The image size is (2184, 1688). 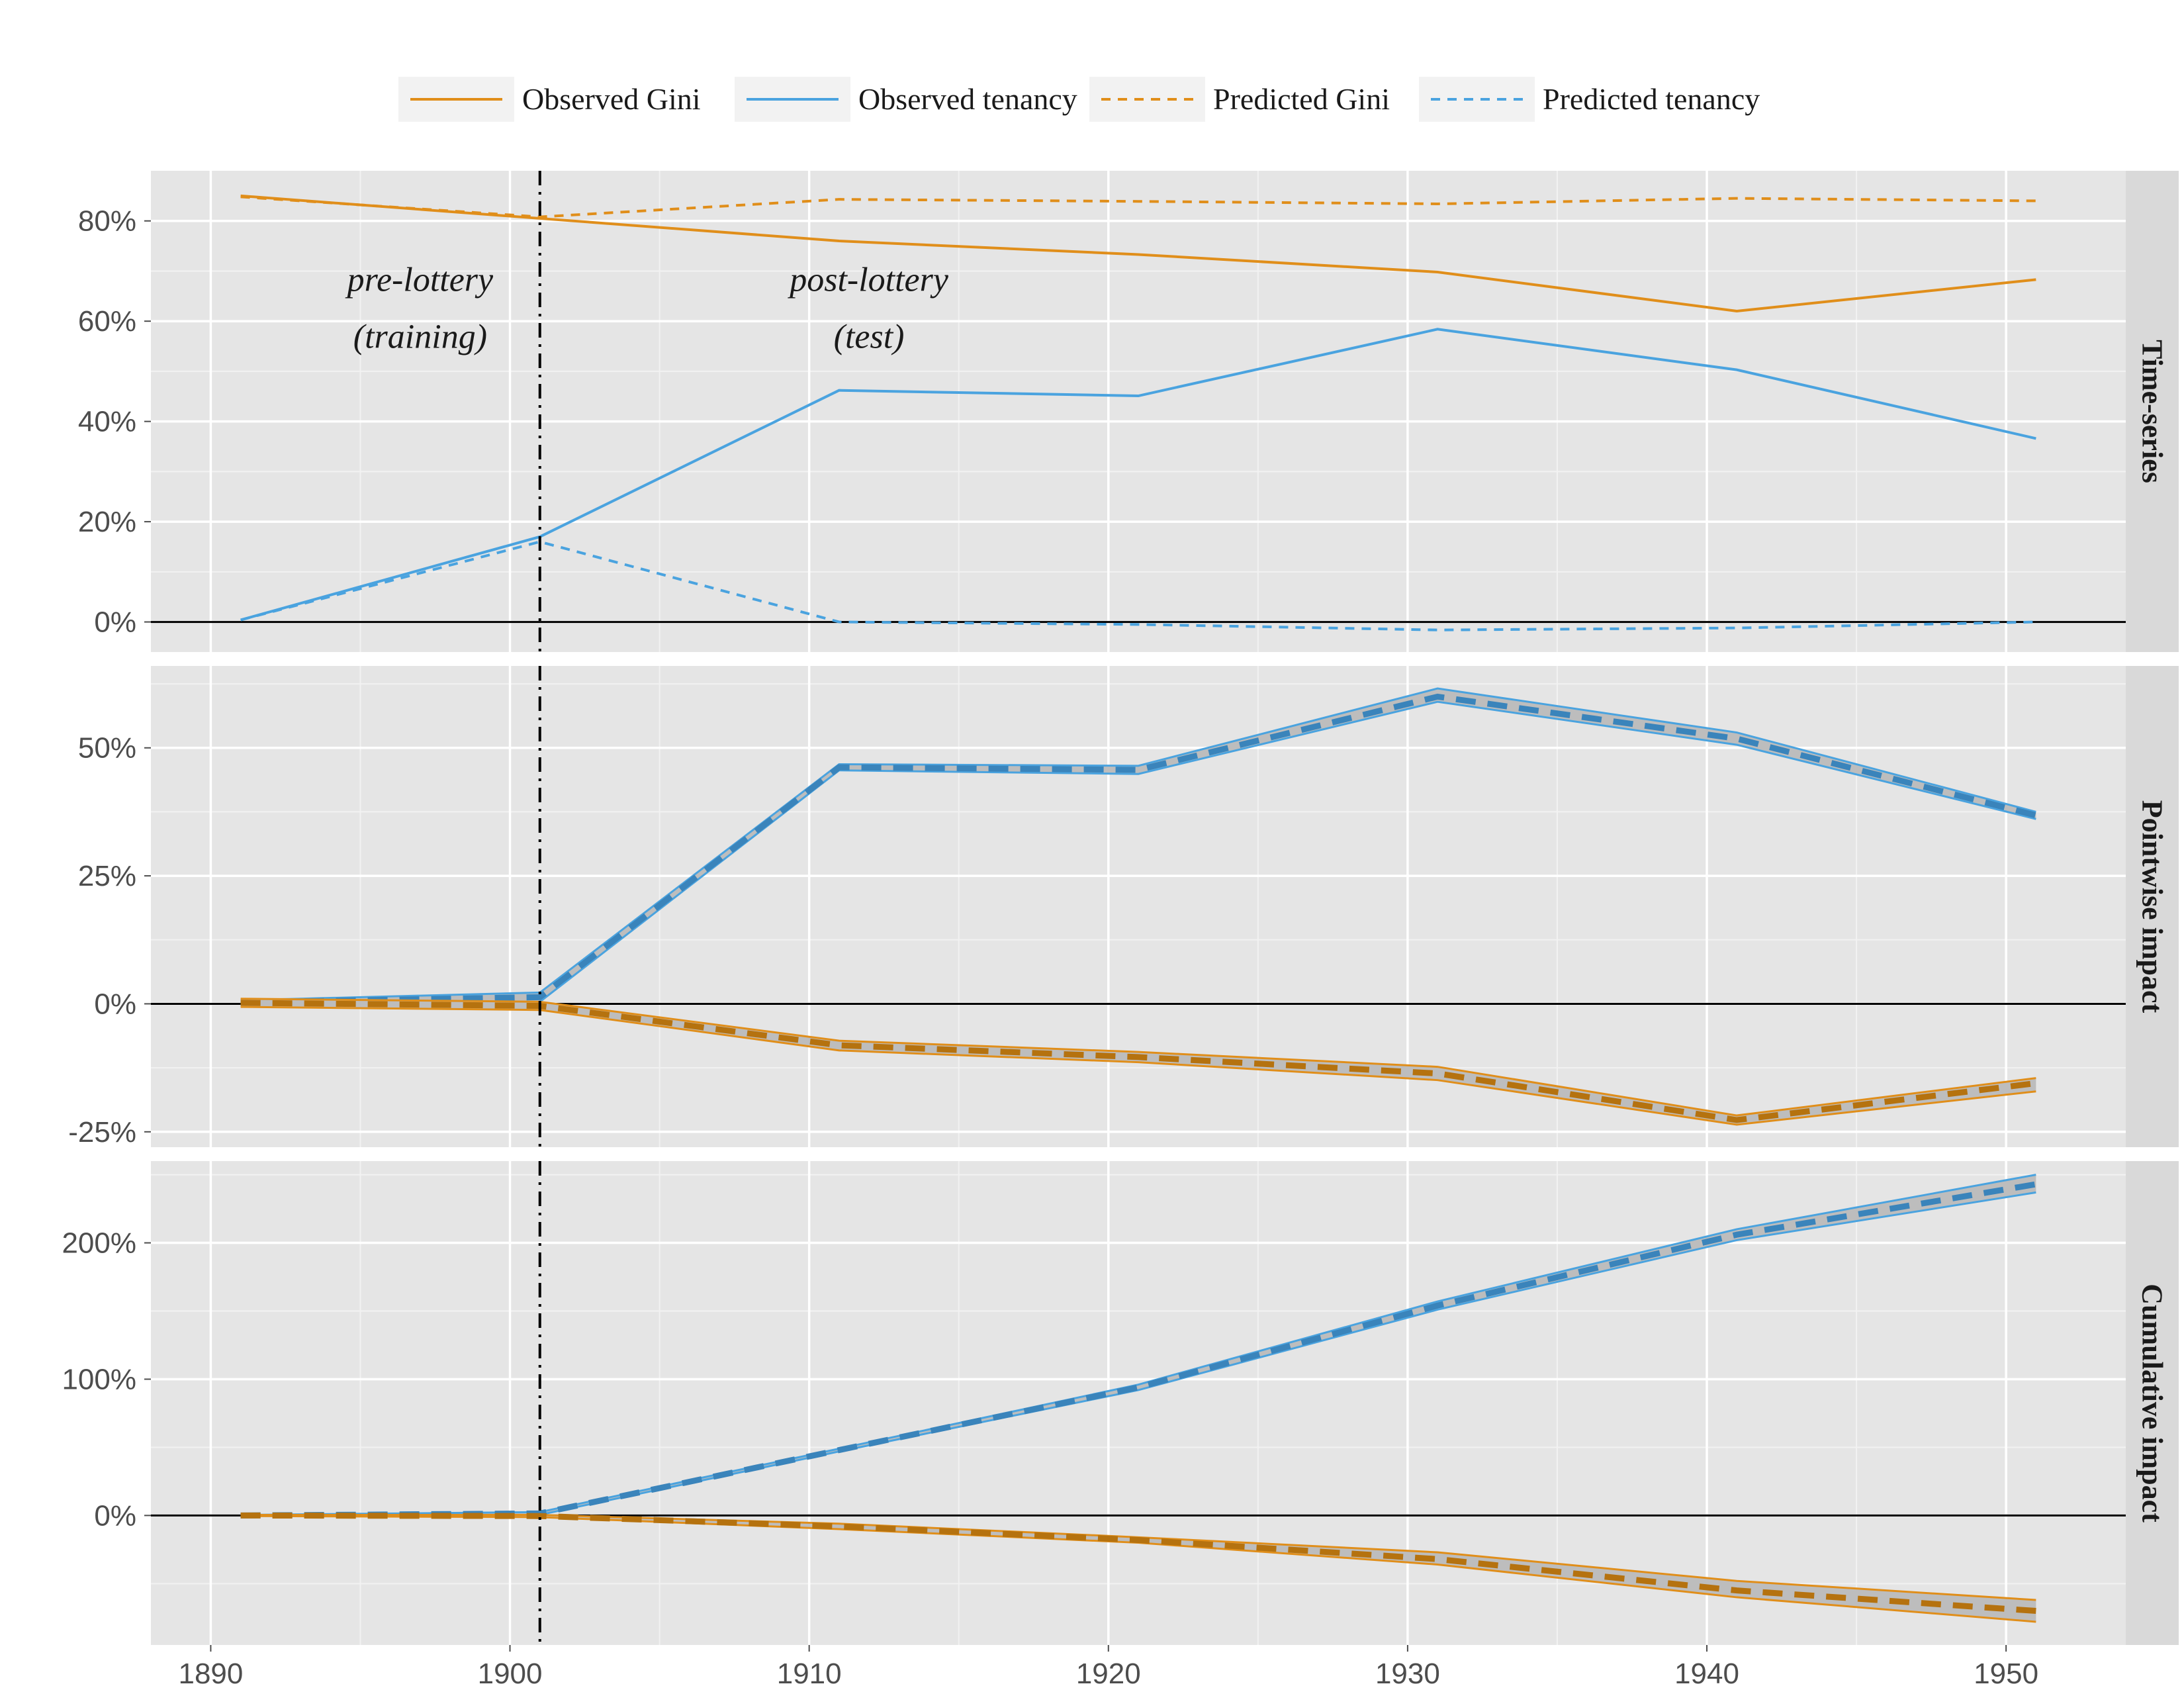 I want to click on y-tick-label: 60%, so click(x=107, y=321).